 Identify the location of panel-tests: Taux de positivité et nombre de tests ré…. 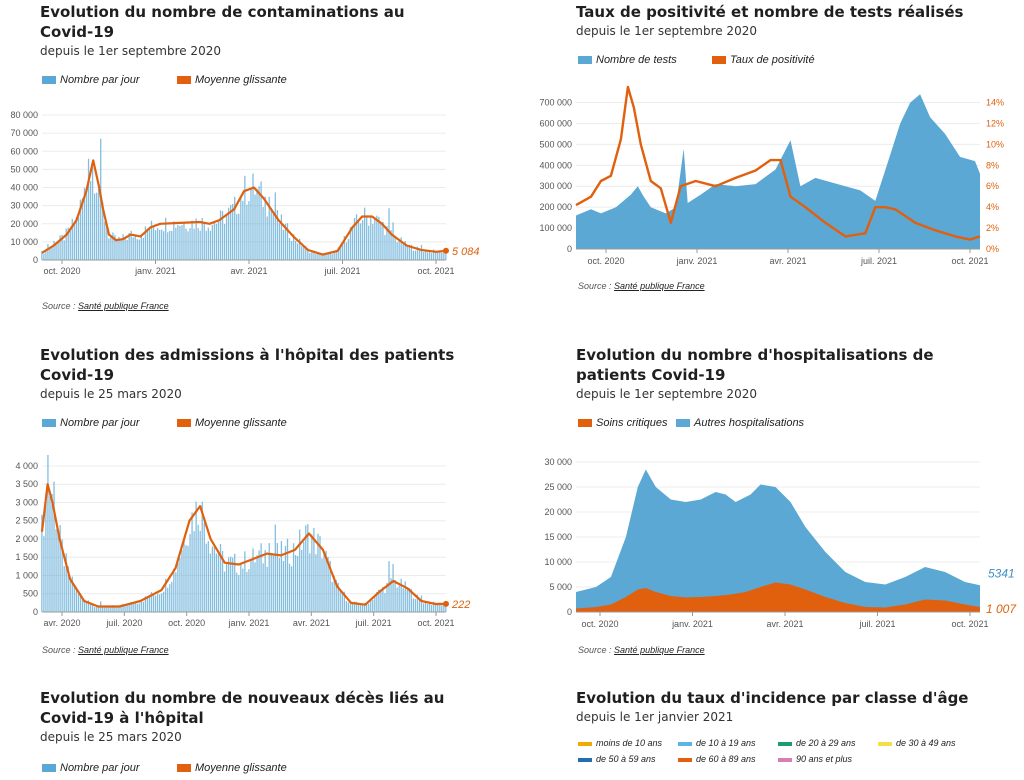
(796, 20).